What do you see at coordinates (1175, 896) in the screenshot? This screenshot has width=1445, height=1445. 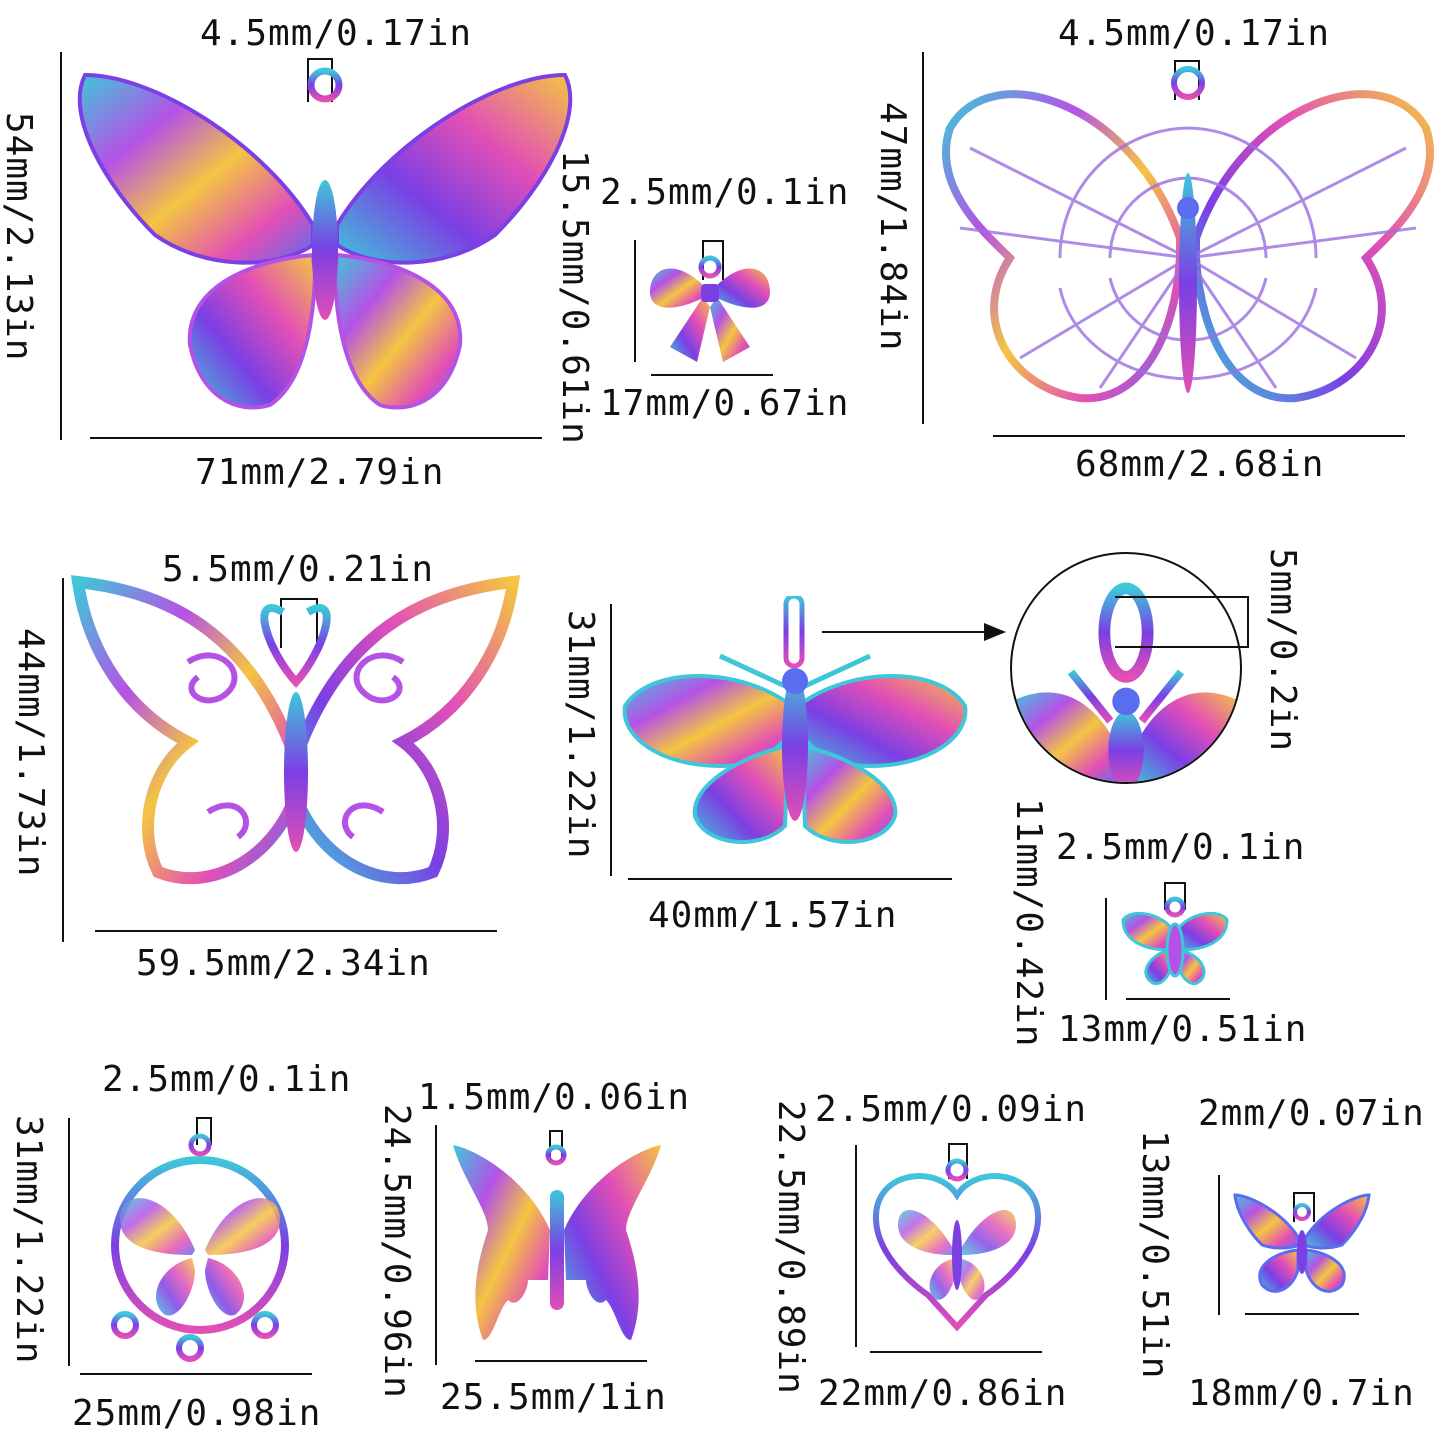 I see `charm-6-loop-bracket` at bounding box center [1175, 896].